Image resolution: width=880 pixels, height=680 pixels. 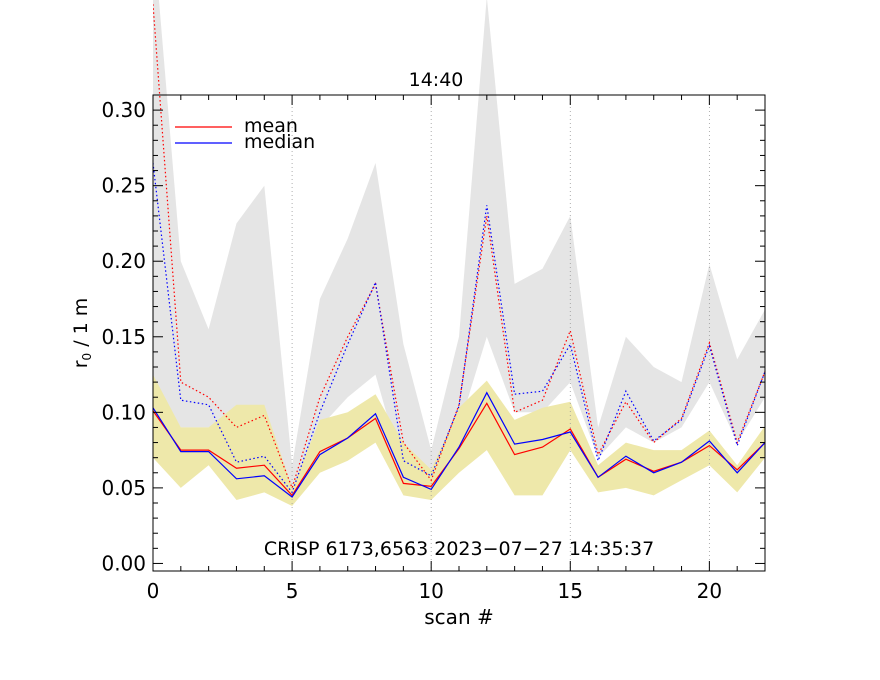 What do you see at coordinates (570, 591) in the screenshot?
I see `x-tick-label-15: 15` at bounding box center [570, 591].